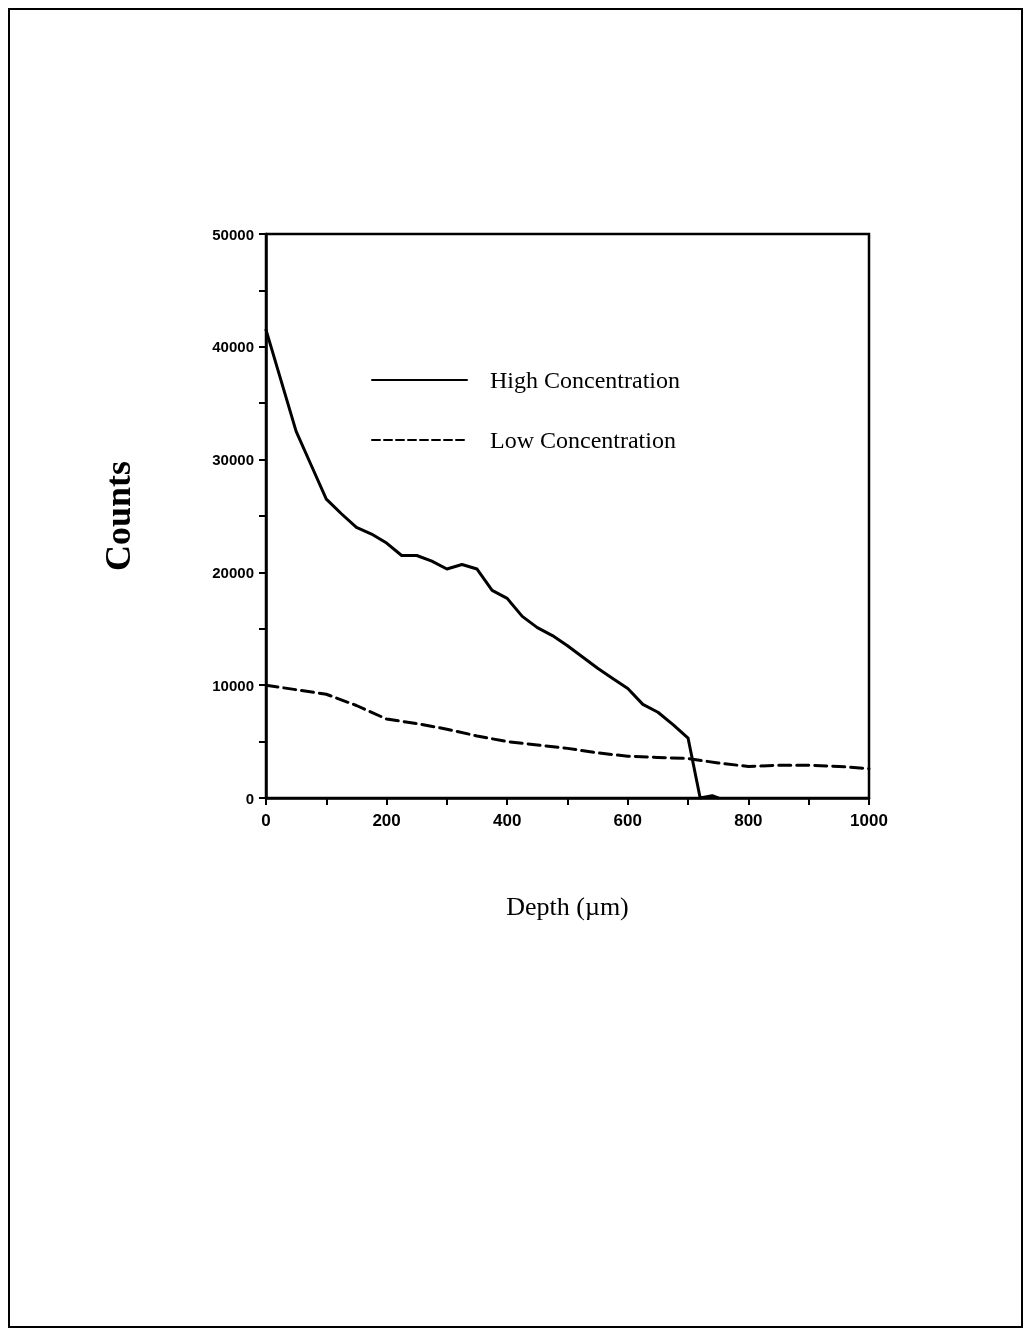 This screenshot has width=1031, height=1336. Describe the element at coordinates (233, 234) in the screenshot. I see `y-tick-label: 50000` at that location.